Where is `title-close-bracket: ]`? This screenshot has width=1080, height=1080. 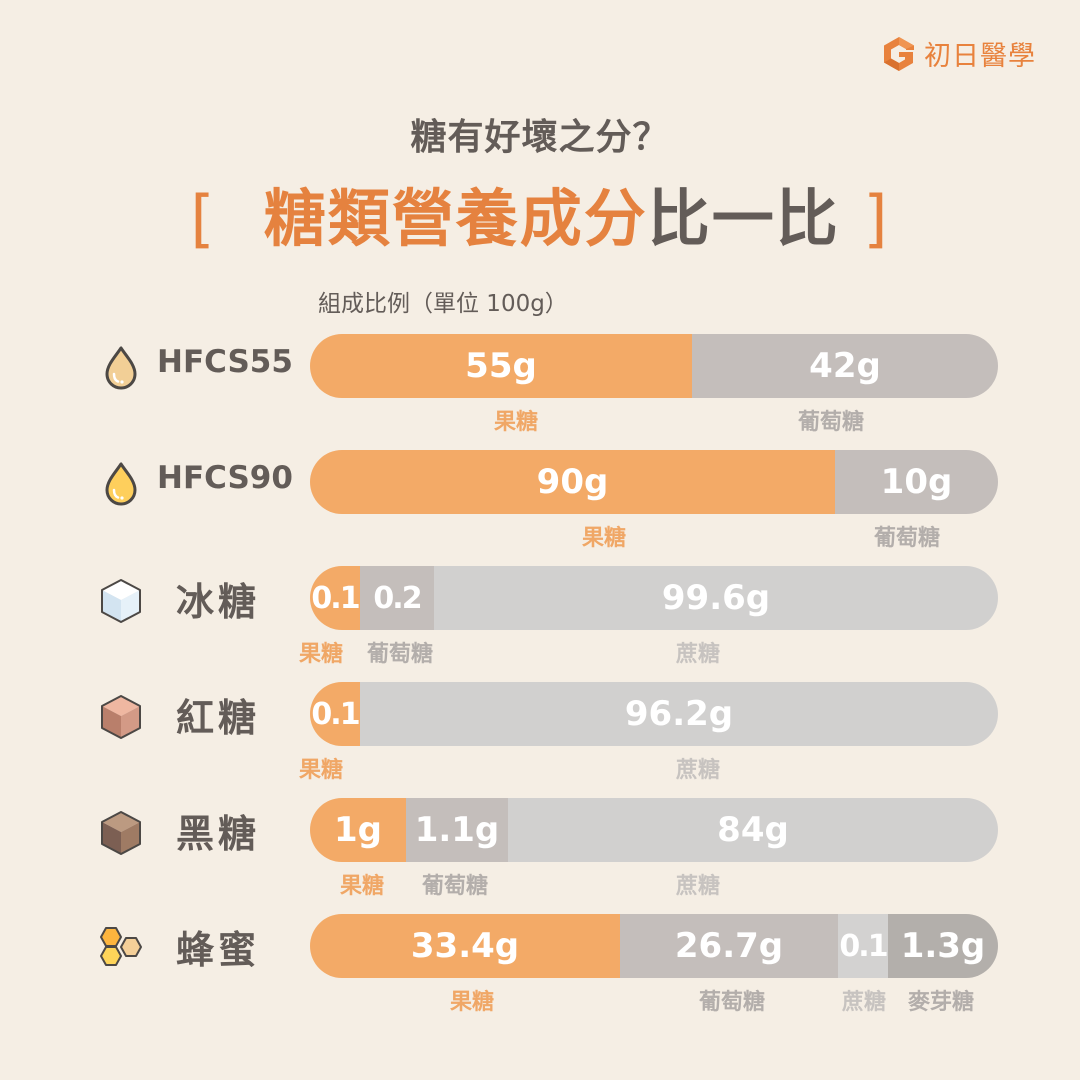
title-close-bracket: ] is located at coordinates (876, 218).